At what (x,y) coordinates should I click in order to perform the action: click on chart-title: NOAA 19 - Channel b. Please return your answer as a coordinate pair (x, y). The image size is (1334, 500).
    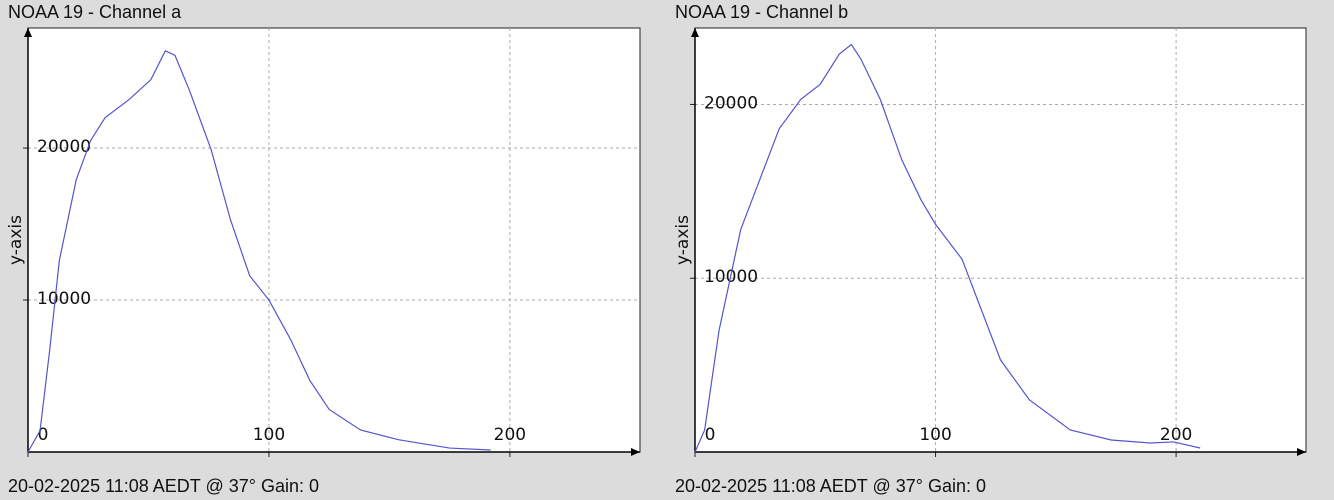
    Looking at the image, I should click on (761, 12).